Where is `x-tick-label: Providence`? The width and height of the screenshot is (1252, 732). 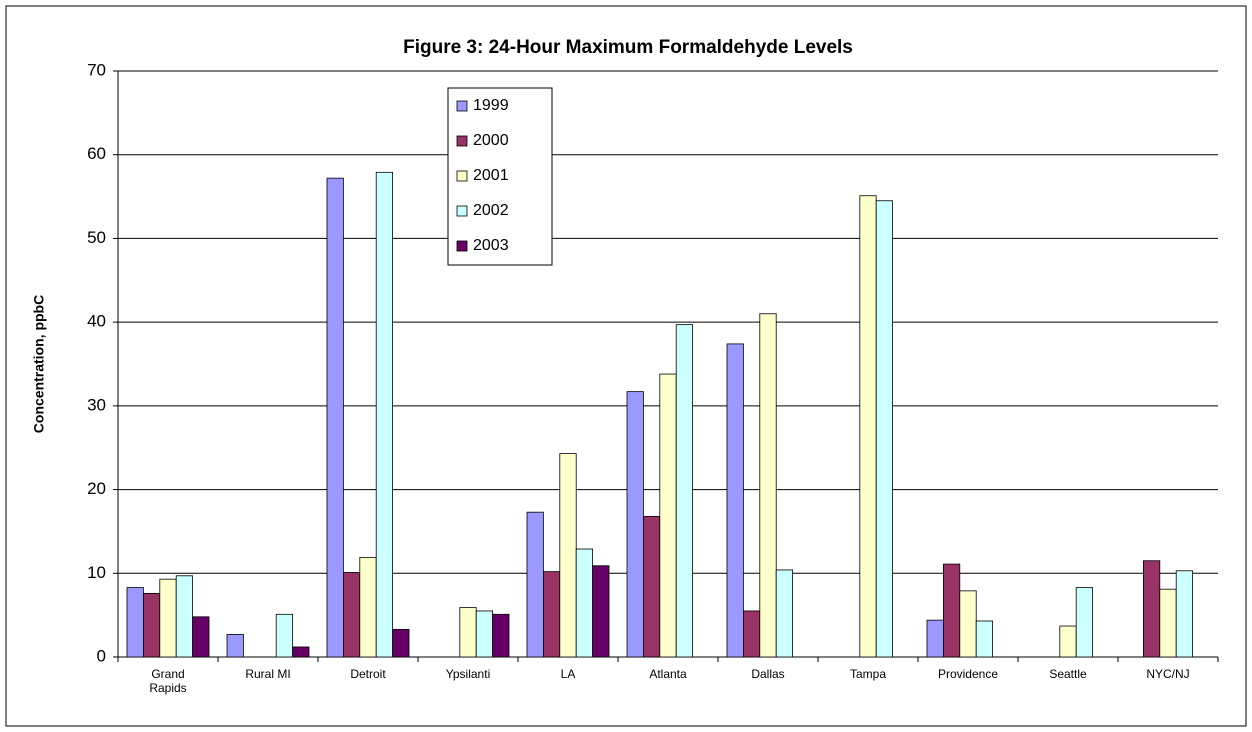
x-tick-label: Providence is located at coordinates (968, 674).